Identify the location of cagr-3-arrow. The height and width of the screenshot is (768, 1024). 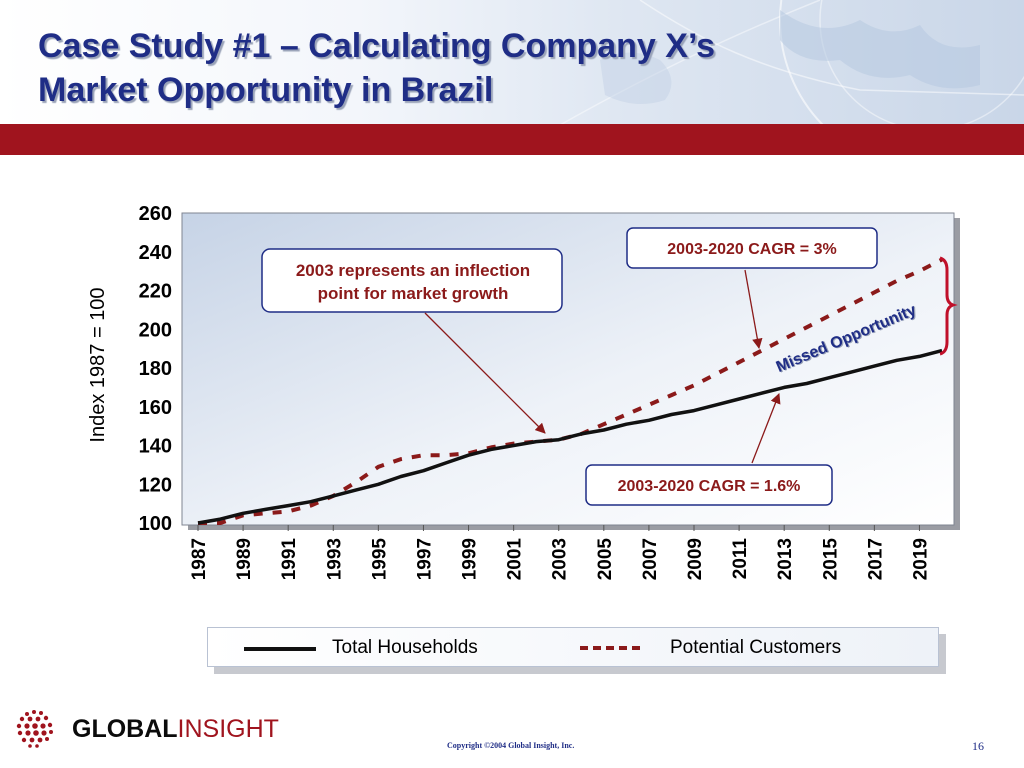
(753, 309).